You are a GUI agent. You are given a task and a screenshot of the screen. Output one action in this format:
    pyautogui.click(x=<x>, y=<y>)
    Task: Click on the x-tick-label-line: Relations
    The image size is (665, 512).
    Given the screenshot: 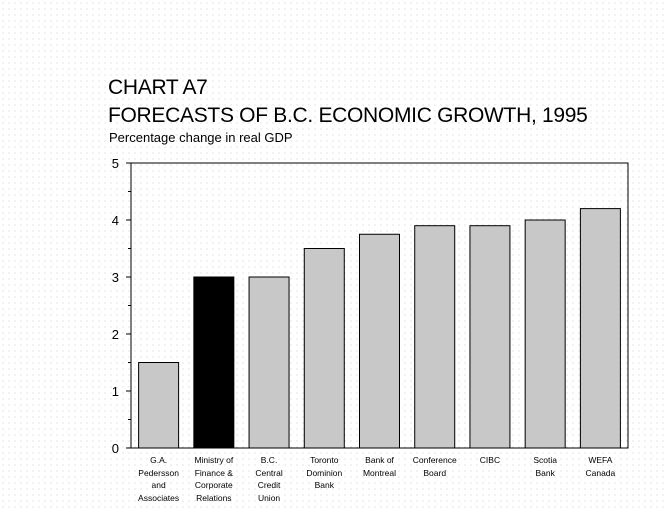 What is the action you would take?
    pyautogui.click(x=214, y=497)
    